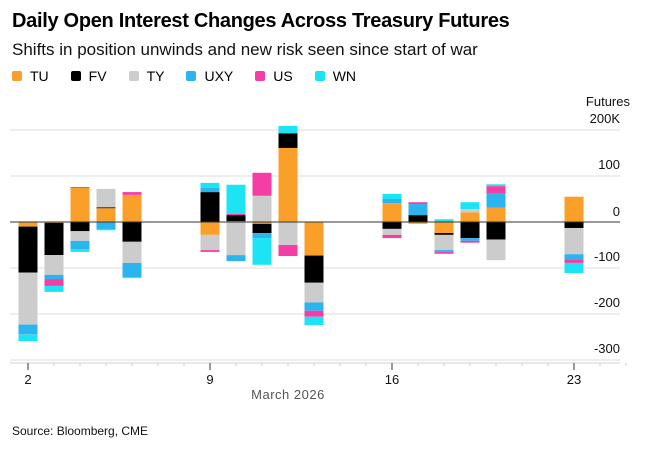 Image resolution: width=650 pixels, height=450 pixels. Describe the element at coordinates (27, 379) in the screenshot. I see `x-tick-label: 2` at that location.